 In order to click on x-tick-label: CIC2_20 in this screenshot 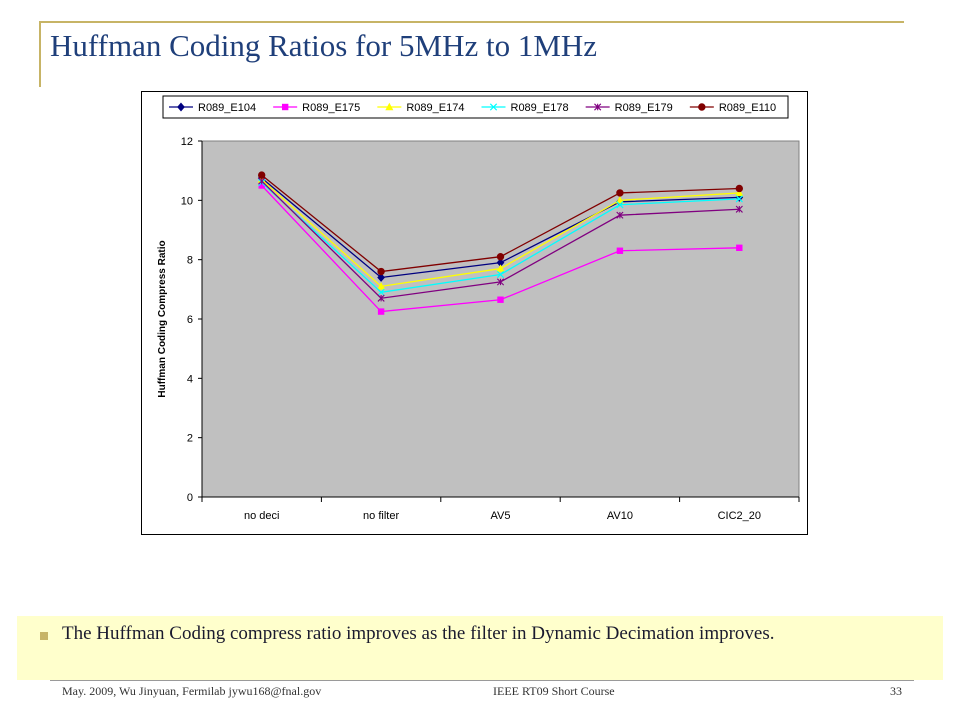, I will do `click(739, 516)`.